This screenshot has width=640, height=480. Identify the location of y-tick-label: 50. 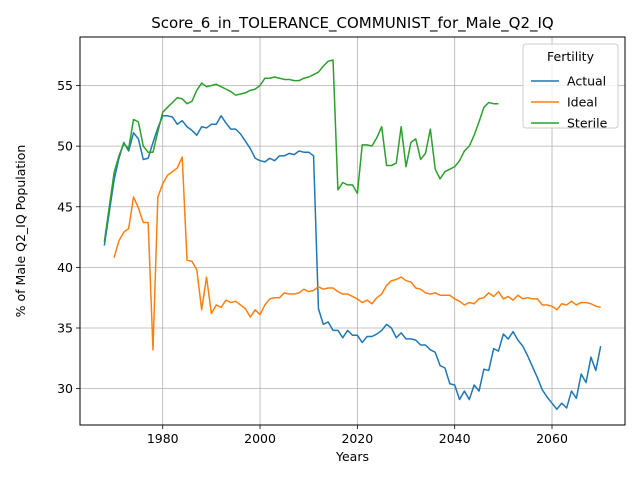
(65, 146).